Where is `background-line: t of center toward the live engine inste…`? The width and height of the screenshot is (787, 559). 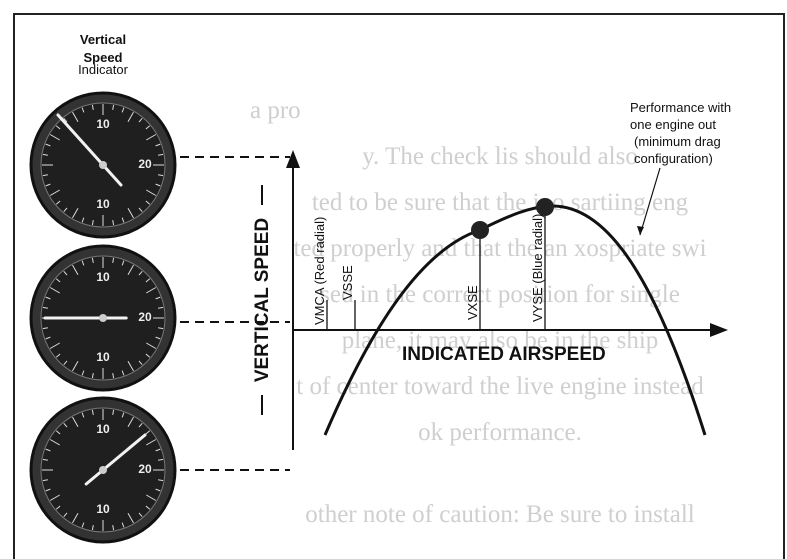 background-line: t of center toward the live engine inste… is located at coordinates (500, 386).